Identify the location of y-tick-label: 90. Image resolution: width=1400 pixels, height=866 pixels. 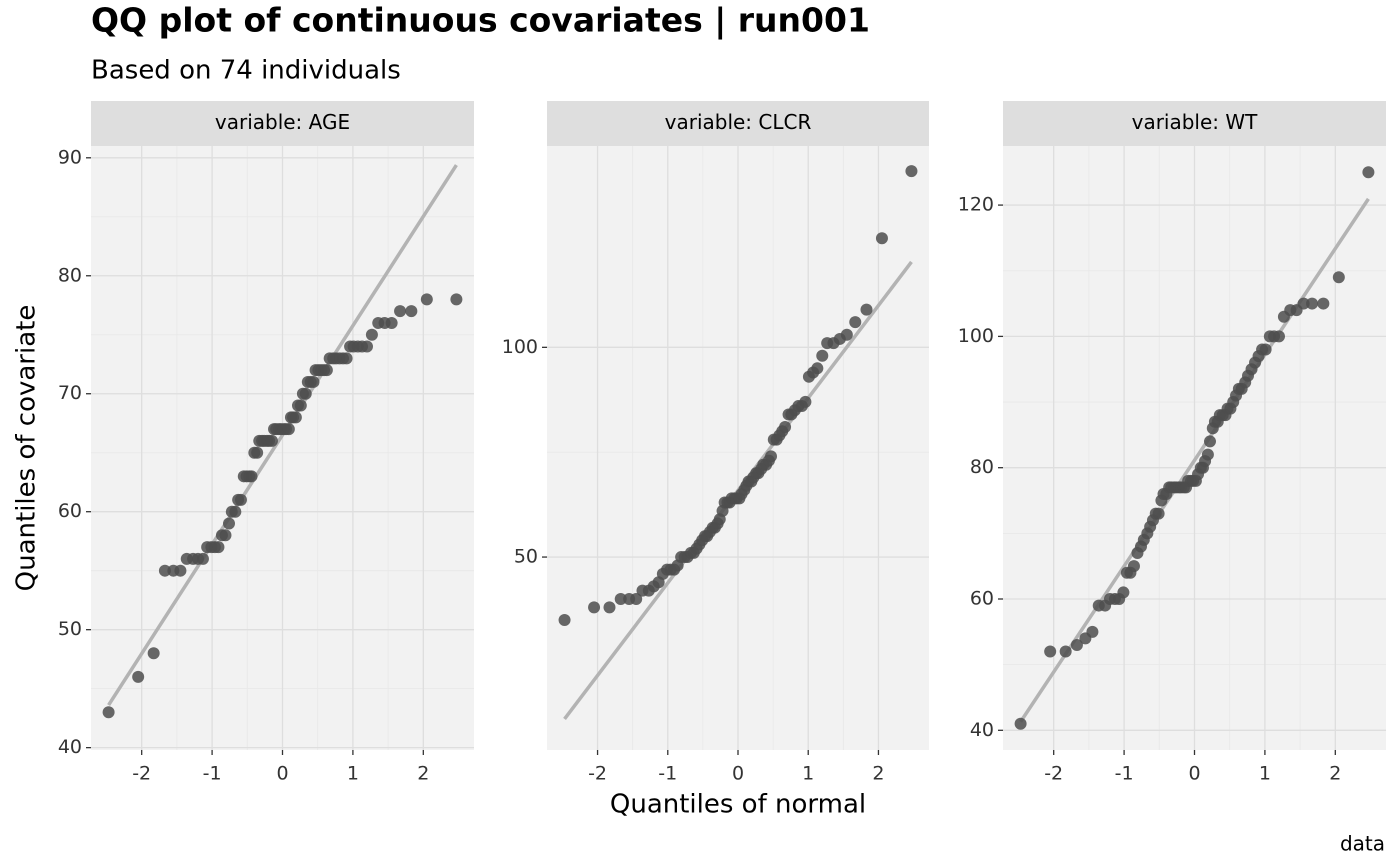
(70, 157).